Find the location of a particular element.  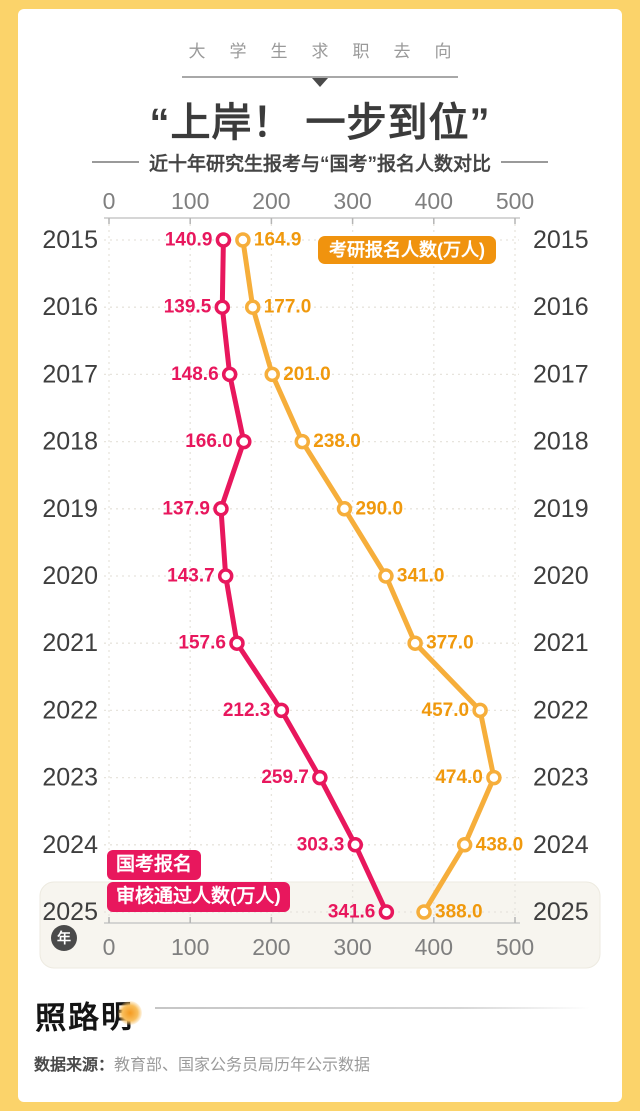

year-label-right: 2020 is located at coordinates (561, 576).